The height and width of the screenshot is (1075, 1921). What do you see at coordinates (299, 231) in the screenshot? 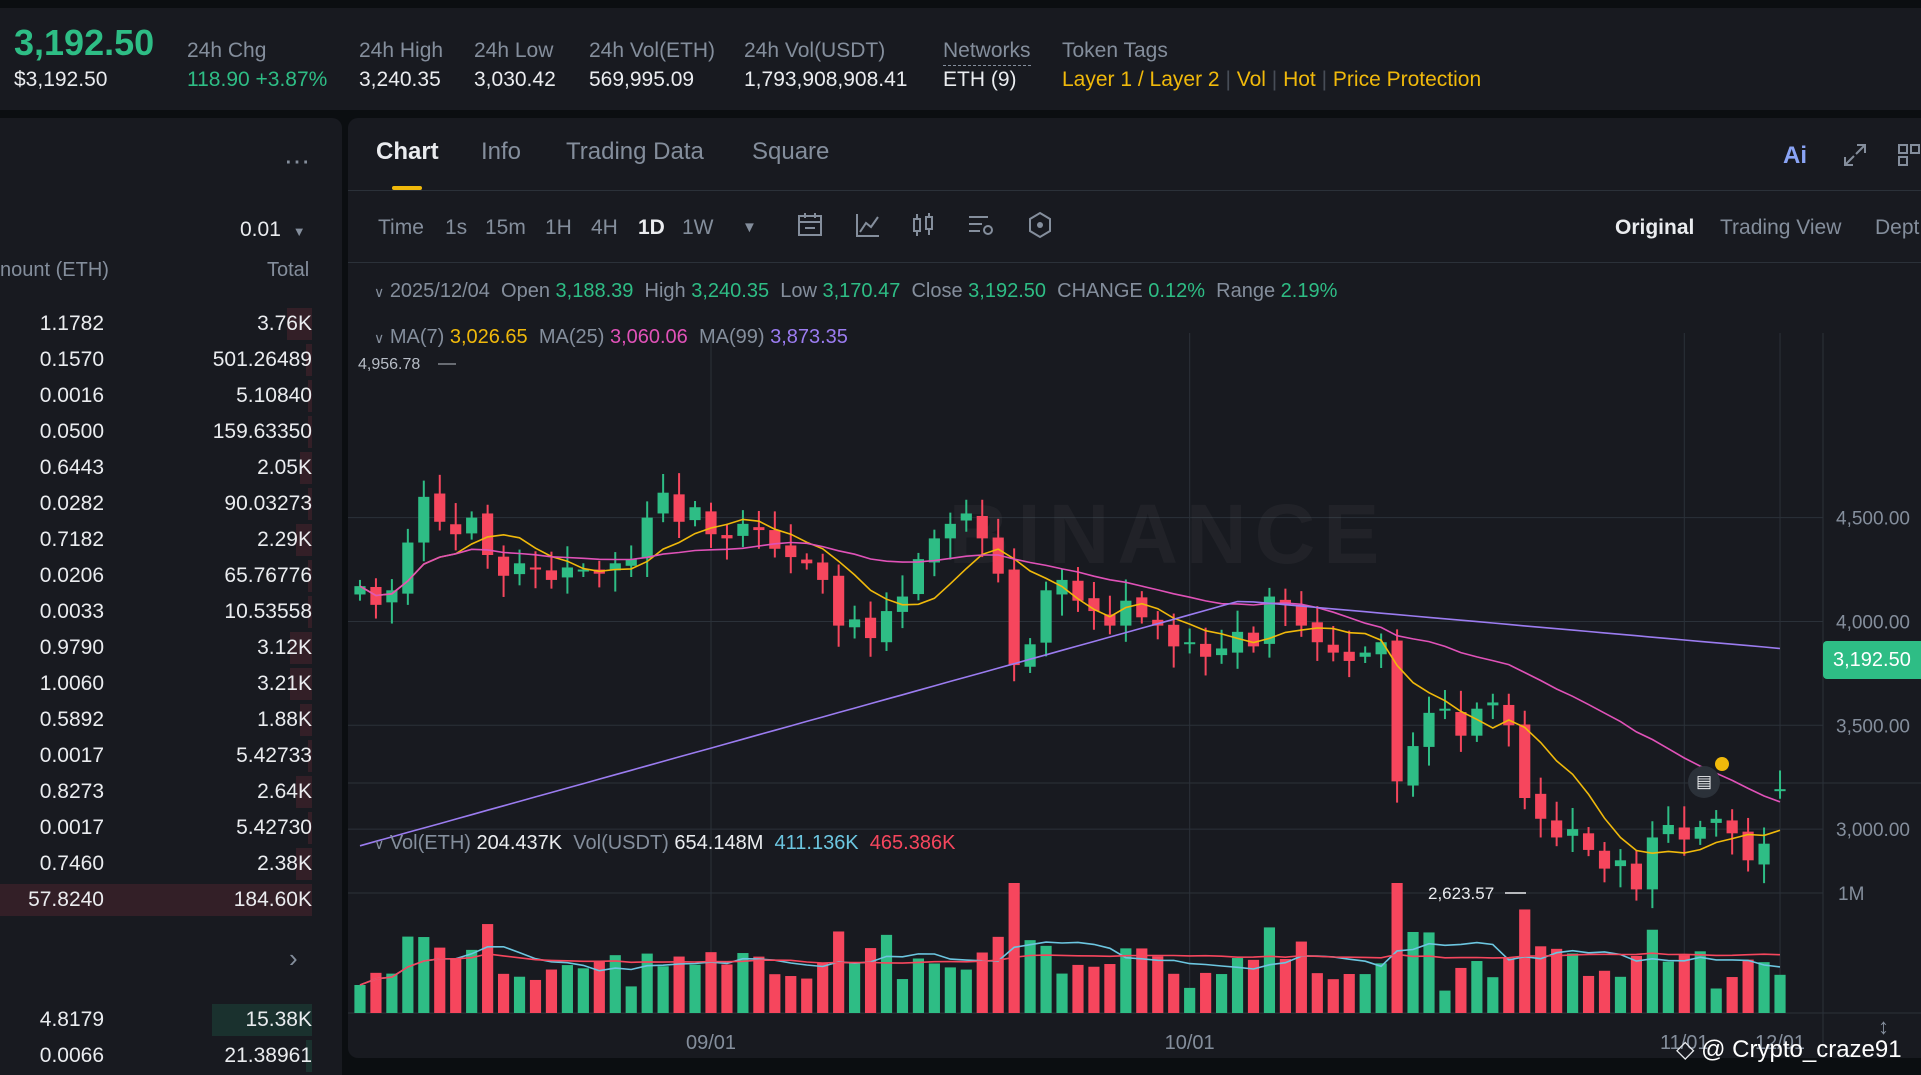
I see `chevron-down-icon: ▼` at bounding box center [299, 231].